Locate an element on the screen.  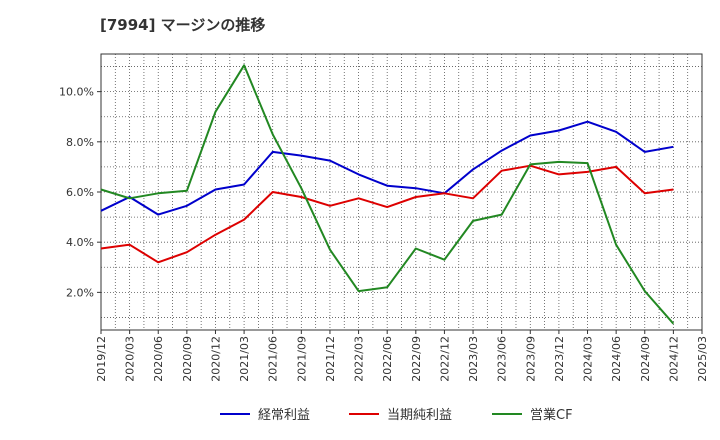
x-tick-label: 2025/03 is located at coordinates (702, 359).